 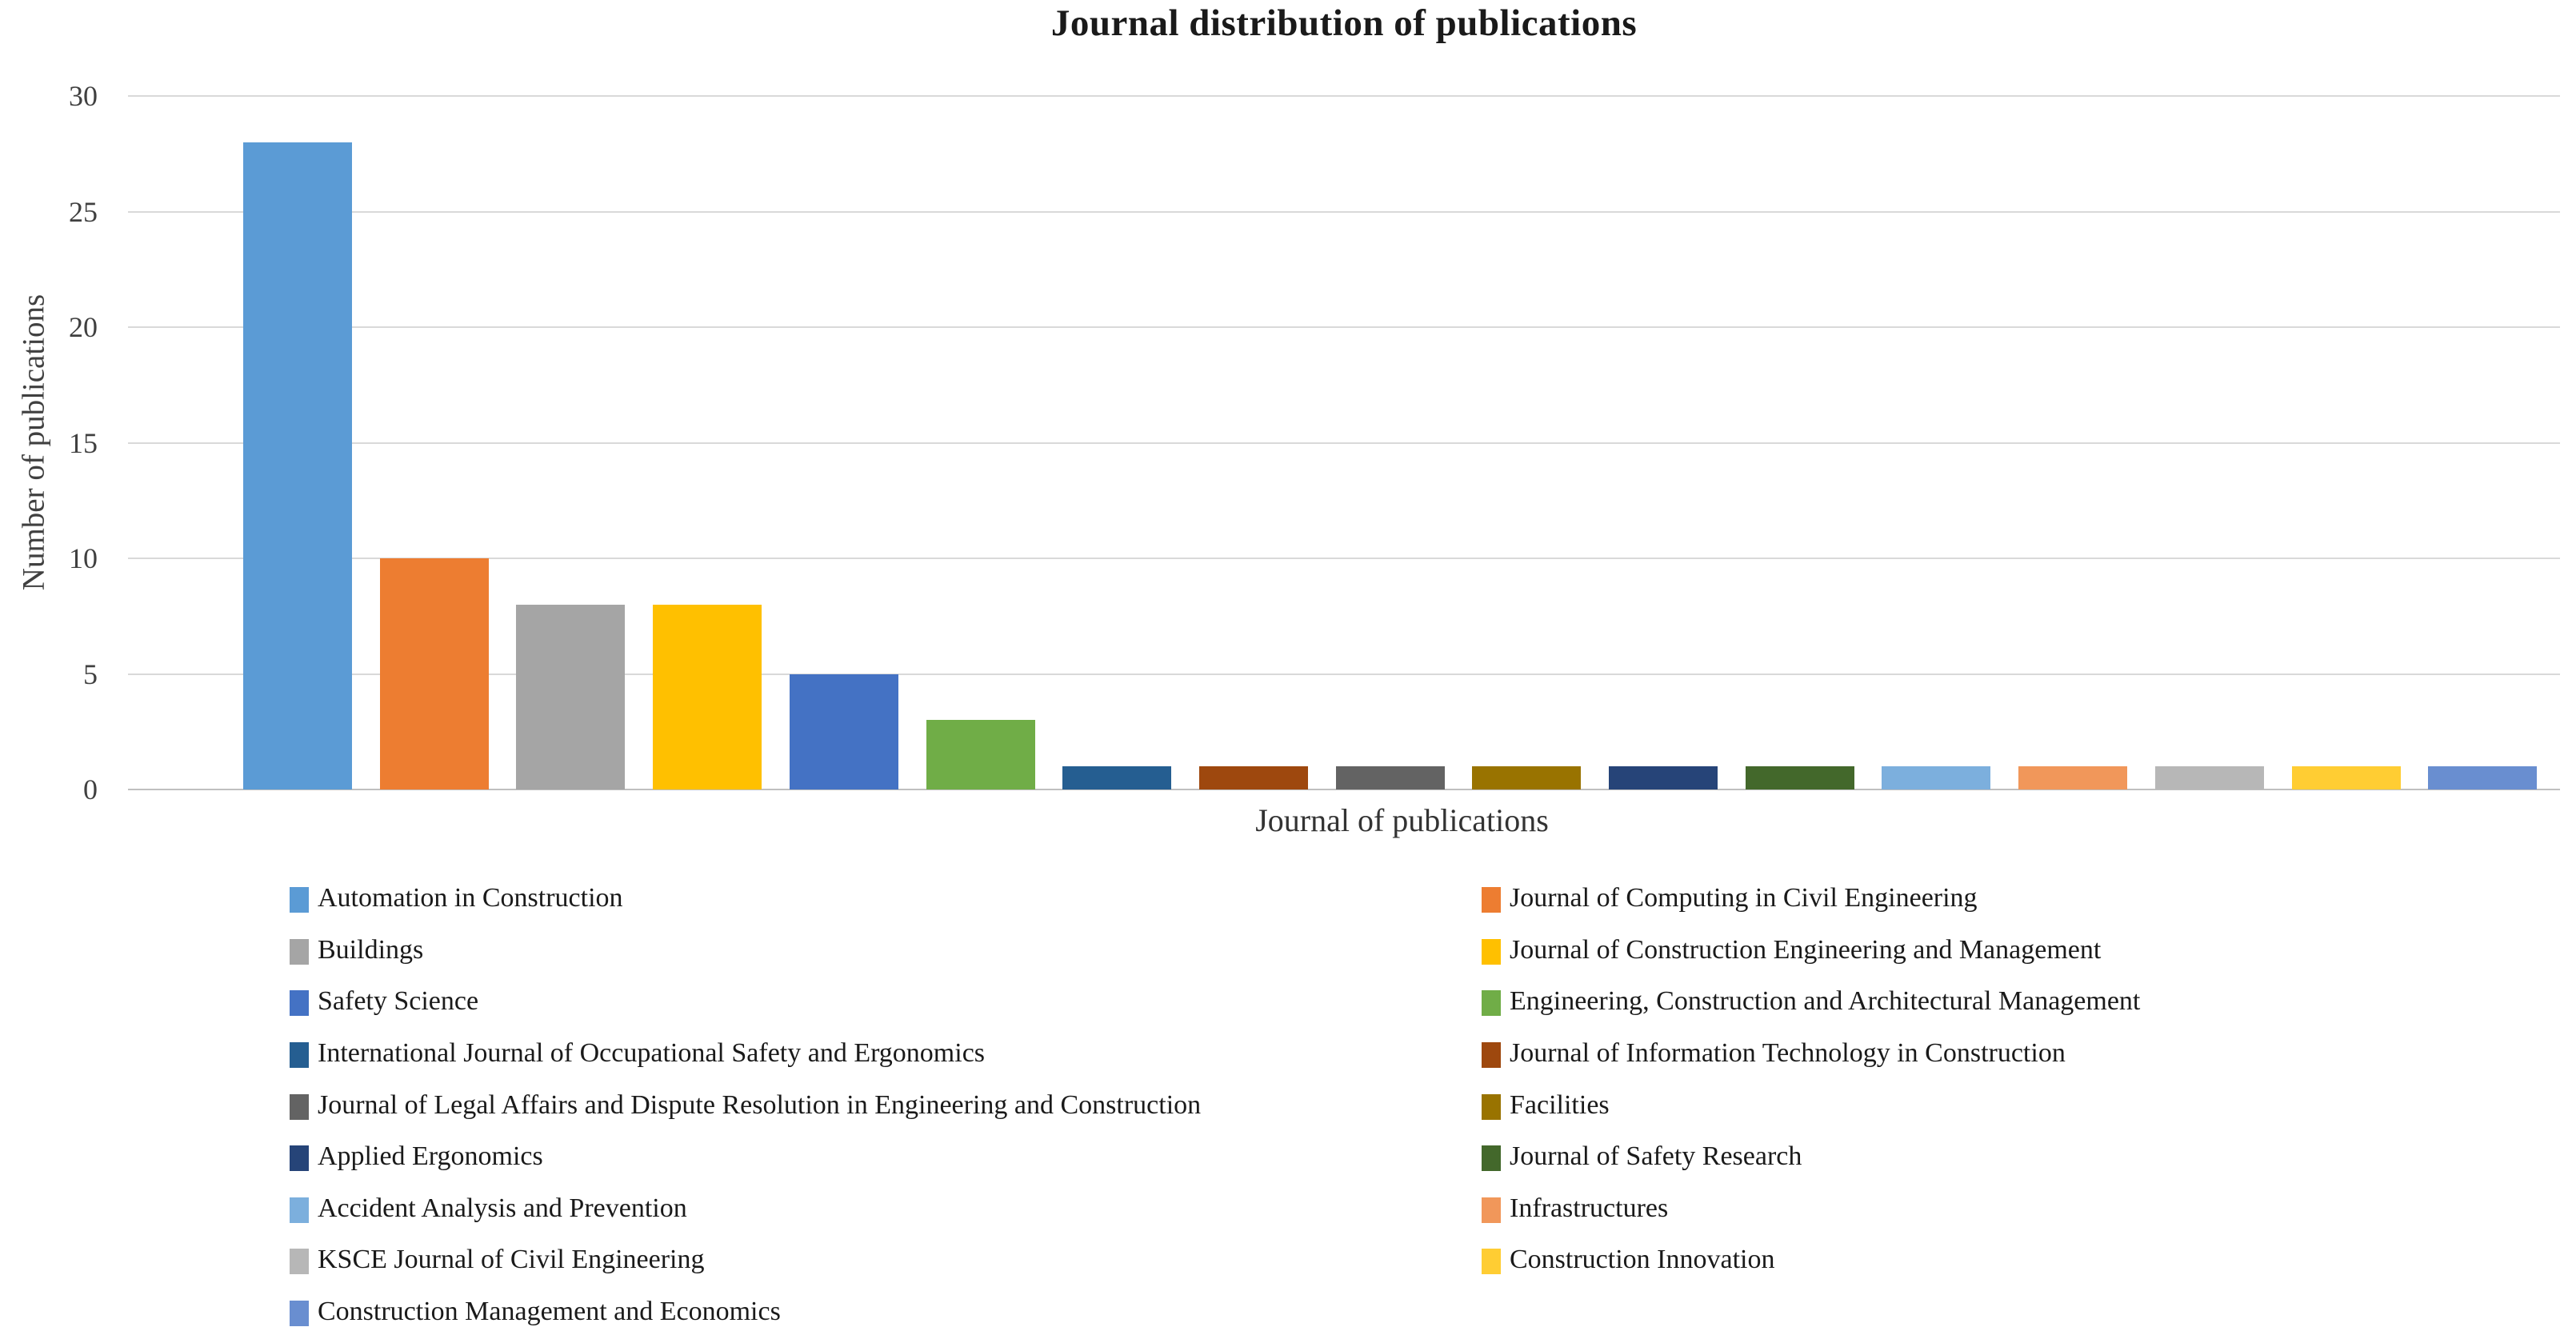 I want to click on y-tick-label: 10, so click(x=83, y=558).